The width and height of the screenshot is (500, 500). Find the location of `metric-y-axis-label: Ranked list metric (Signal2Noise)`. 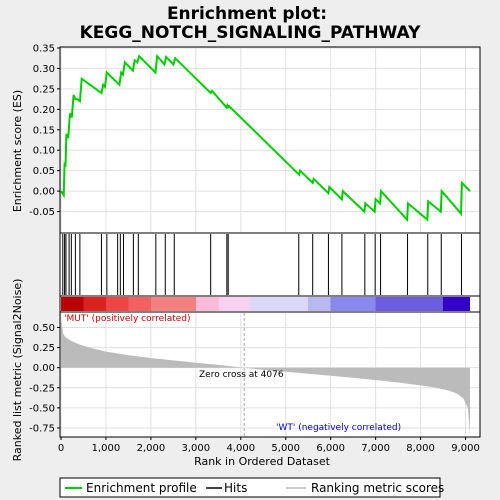

metric-y-axis-label: Ranked list metric (Signal2Noise) is located at coordinates (17, 370).